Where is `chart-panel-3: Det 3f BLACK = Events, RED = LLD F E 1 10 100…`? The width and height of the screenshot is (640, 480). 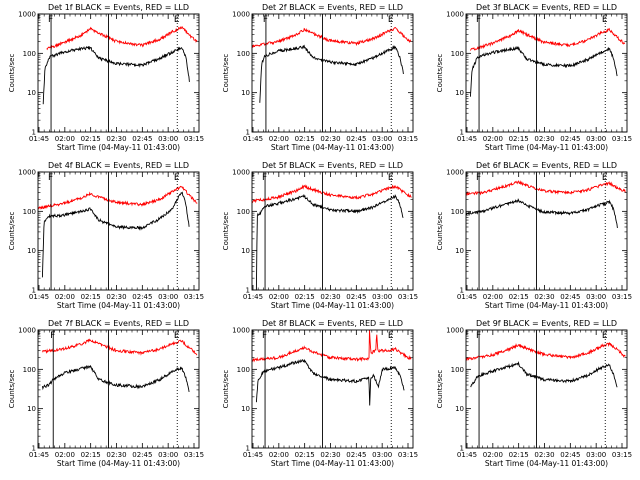 chart-panel-3: Det 3f BLACK = Events, RED = LLD F E 1 10 100… is located at coordinates (534, 77).